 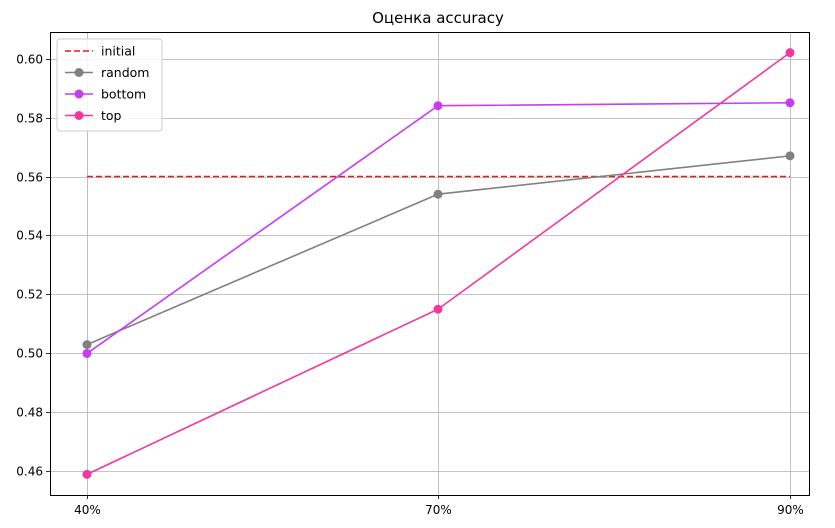 What do you see at coordinates (29, 295) in the screenshot?
I see `y-tick-label: 0.52` at bounding box center [29, 295].